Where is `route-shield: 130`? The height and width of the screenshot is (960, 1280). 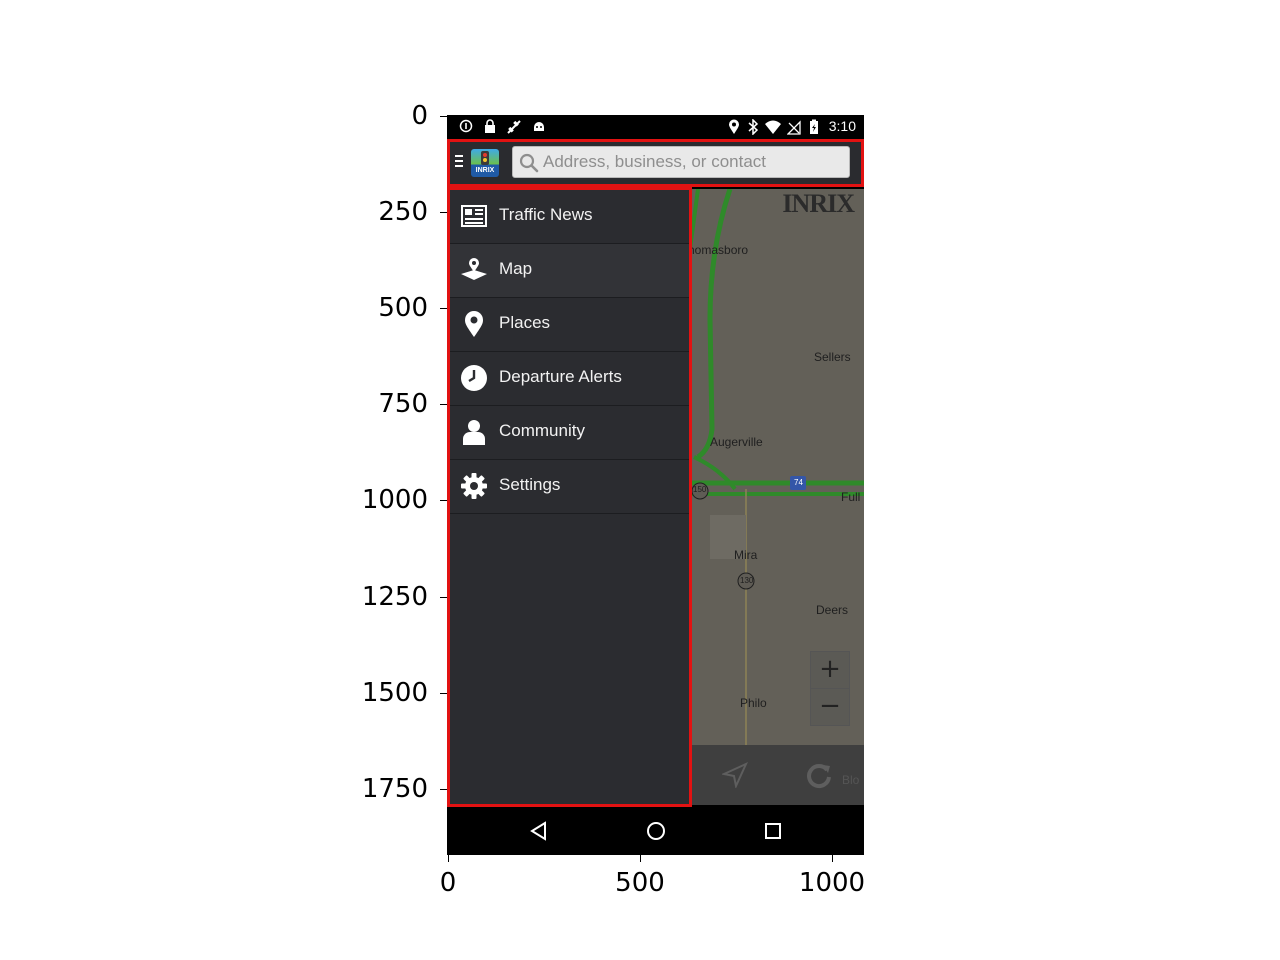 route-shield: 130 is located at coordinates (747, 580).